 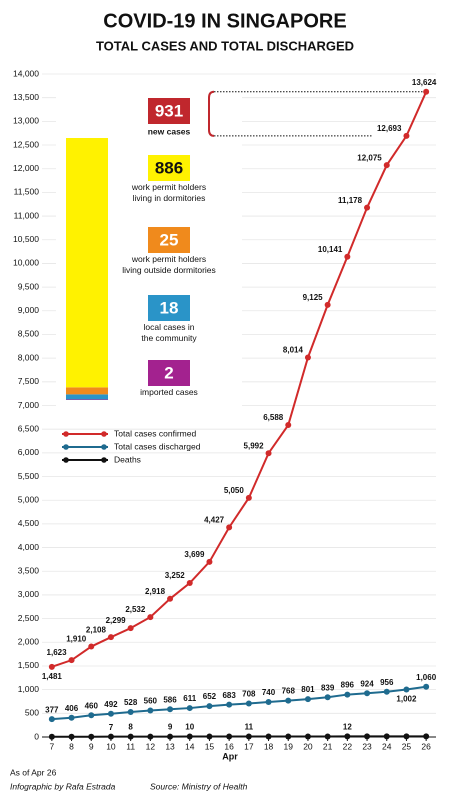 What do you see at coordinates (194, 554) in the screenshot?
I see `data-label: 3,699` at bounding box center [194, 554].